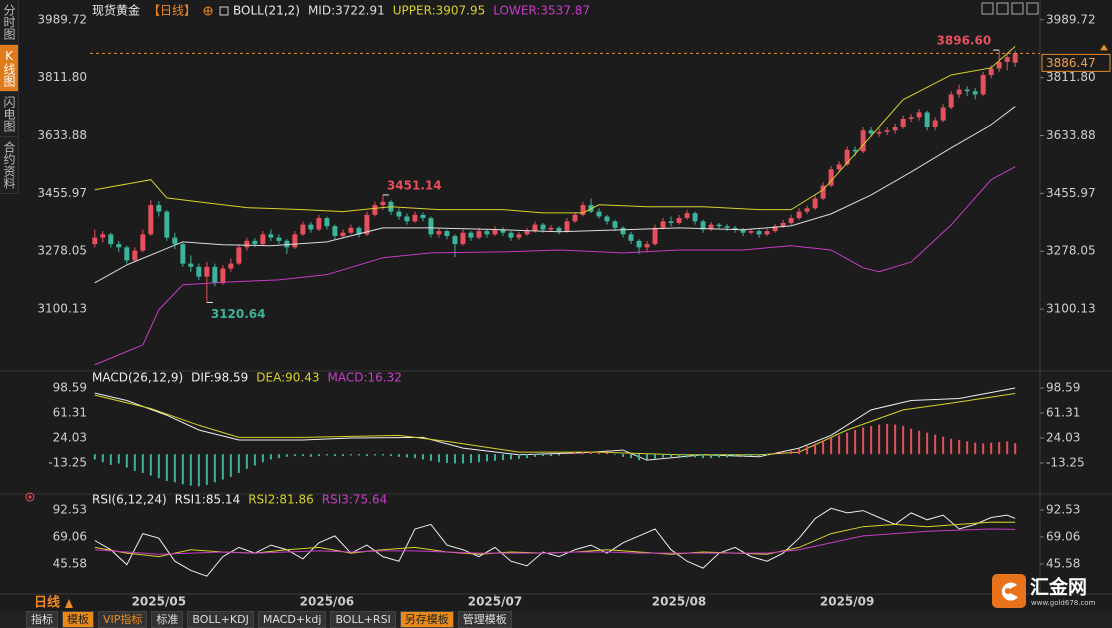  Describe the element at coordinates (541, 11) in the screenshot. I see `header-label: LOWER:3537.87` at that location.